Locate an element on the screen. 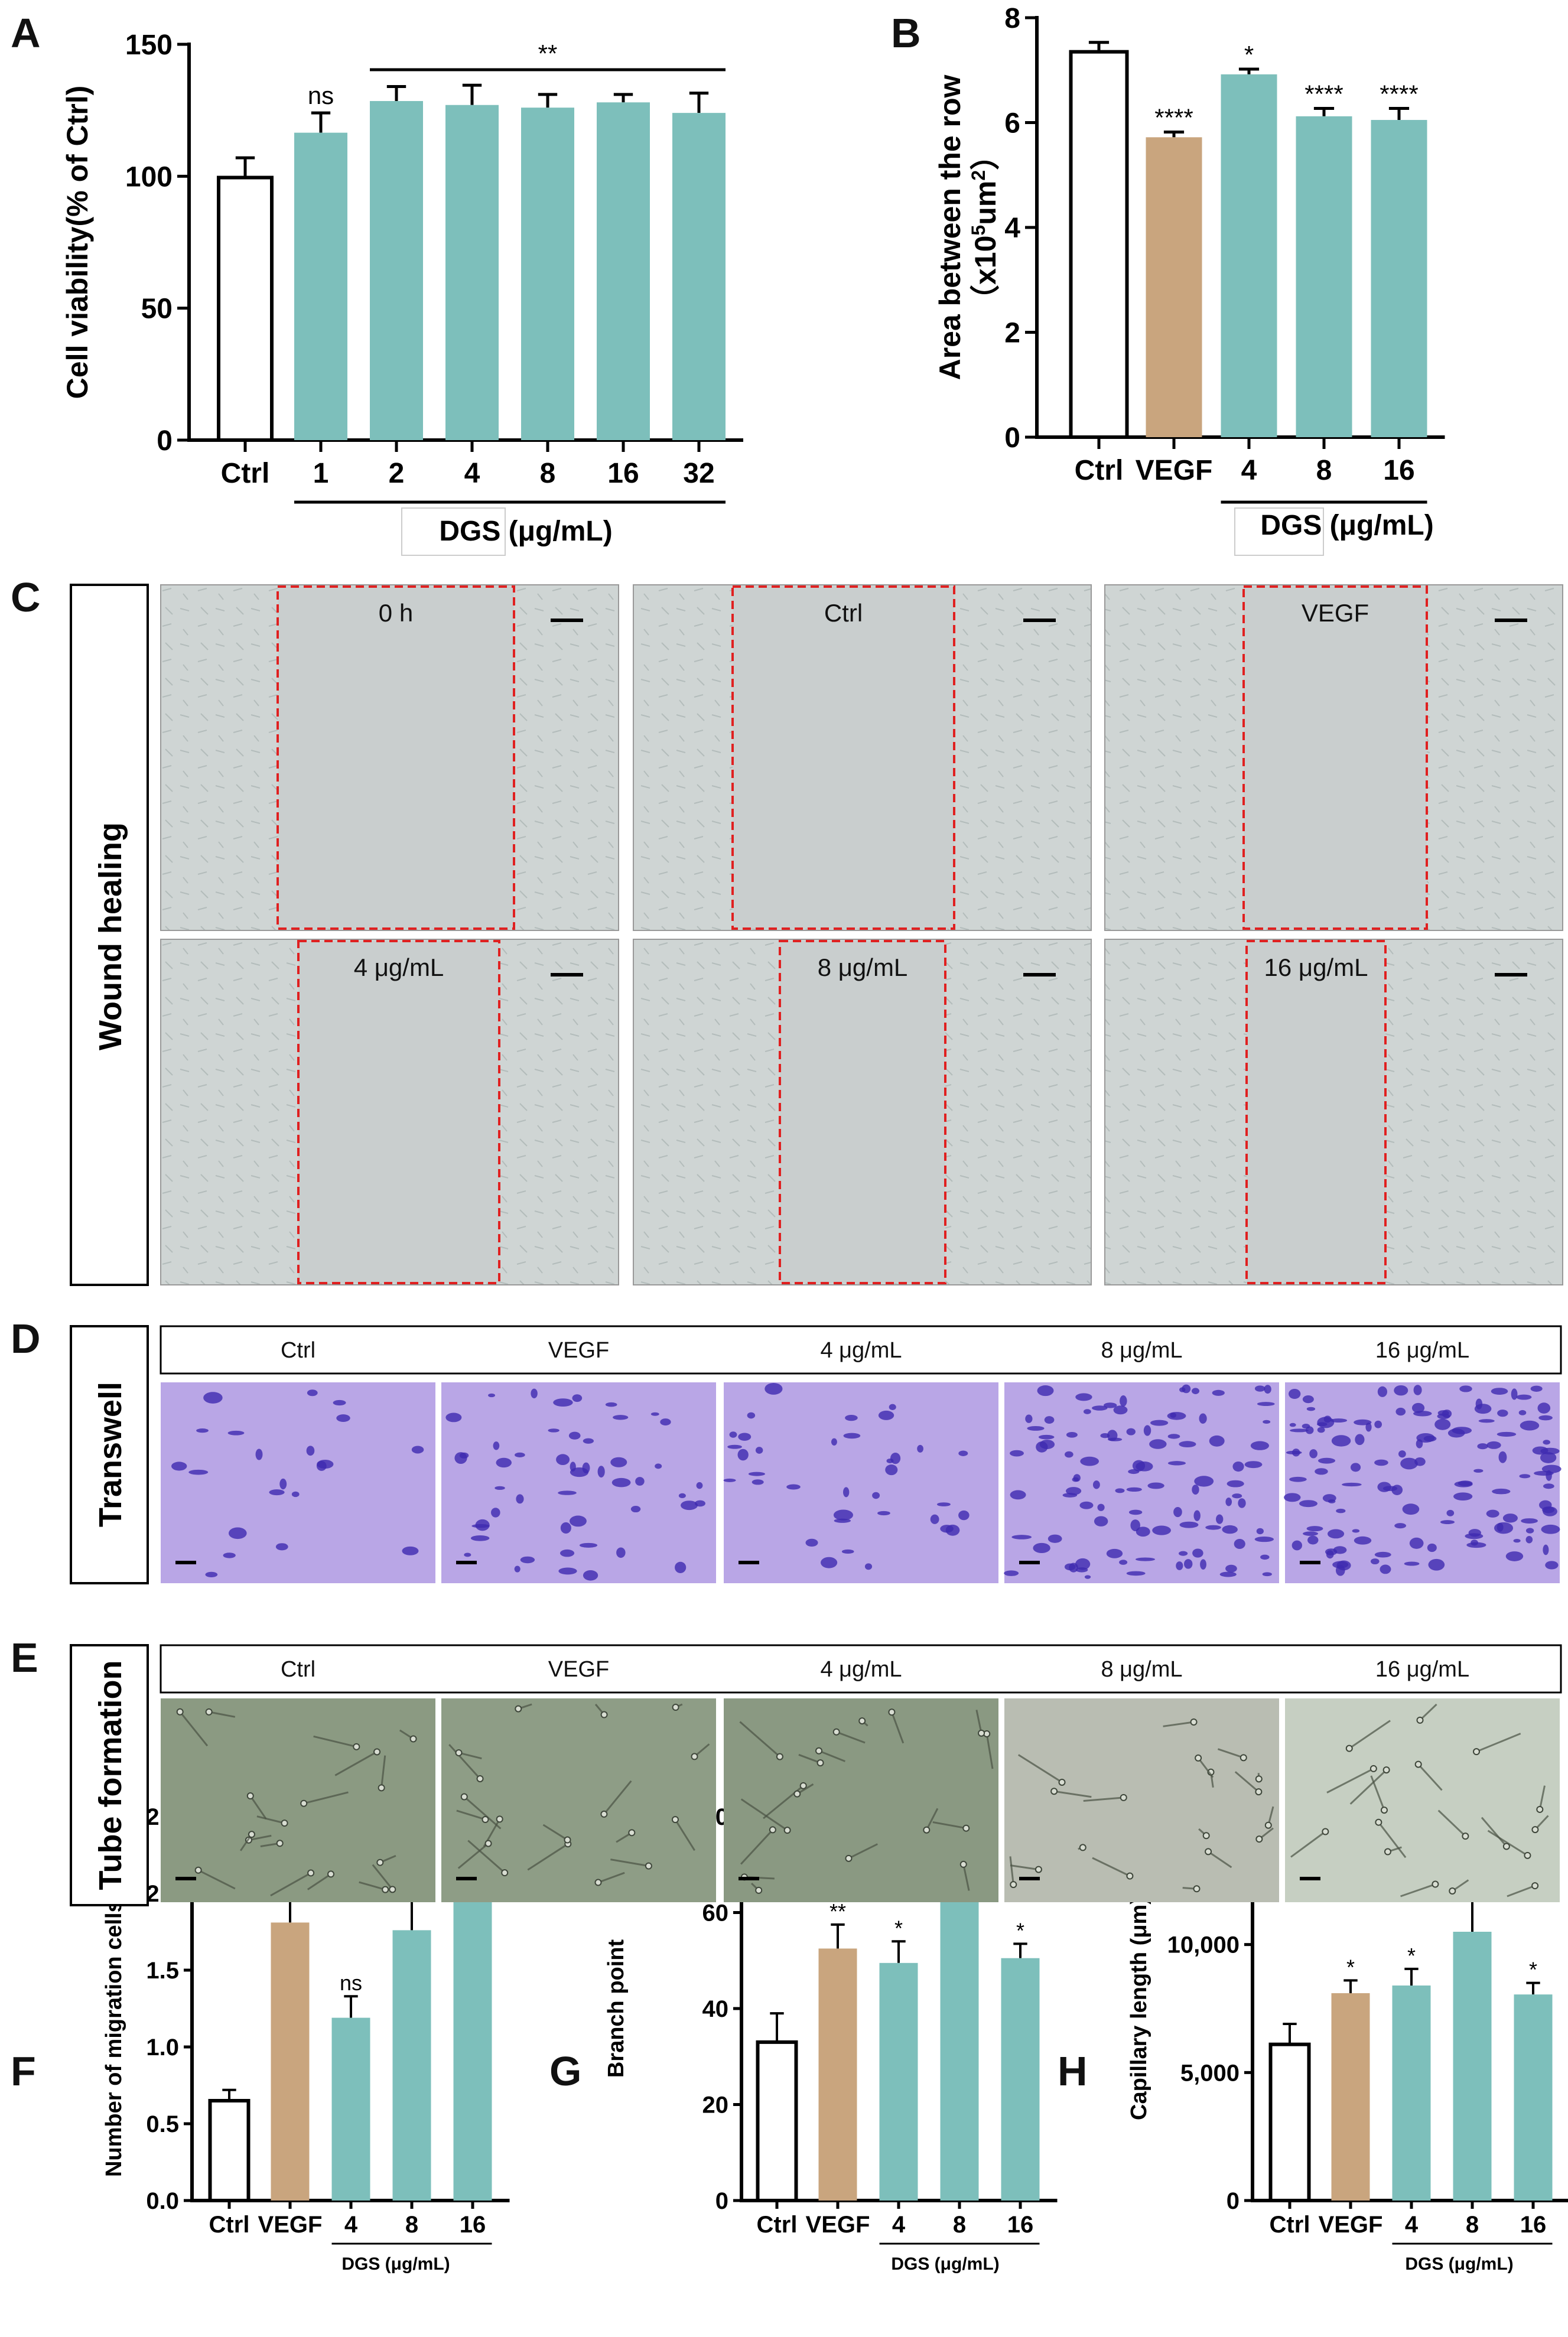 The image size is (1568, 2337). x-tick-label: 2 is located at coordinates (397, 473).